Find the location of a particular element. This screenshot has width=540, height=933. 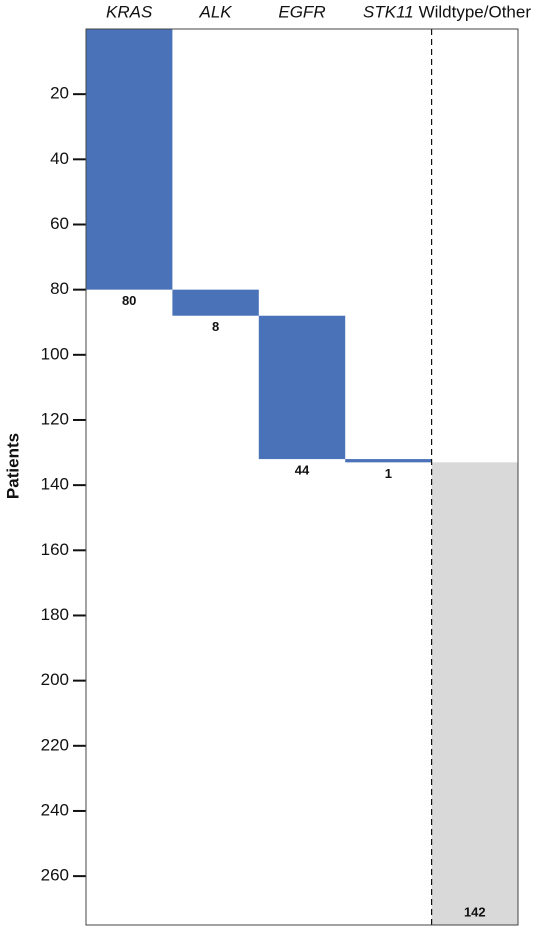

y-tick-label: 260 is located at coordinates (55, 875).